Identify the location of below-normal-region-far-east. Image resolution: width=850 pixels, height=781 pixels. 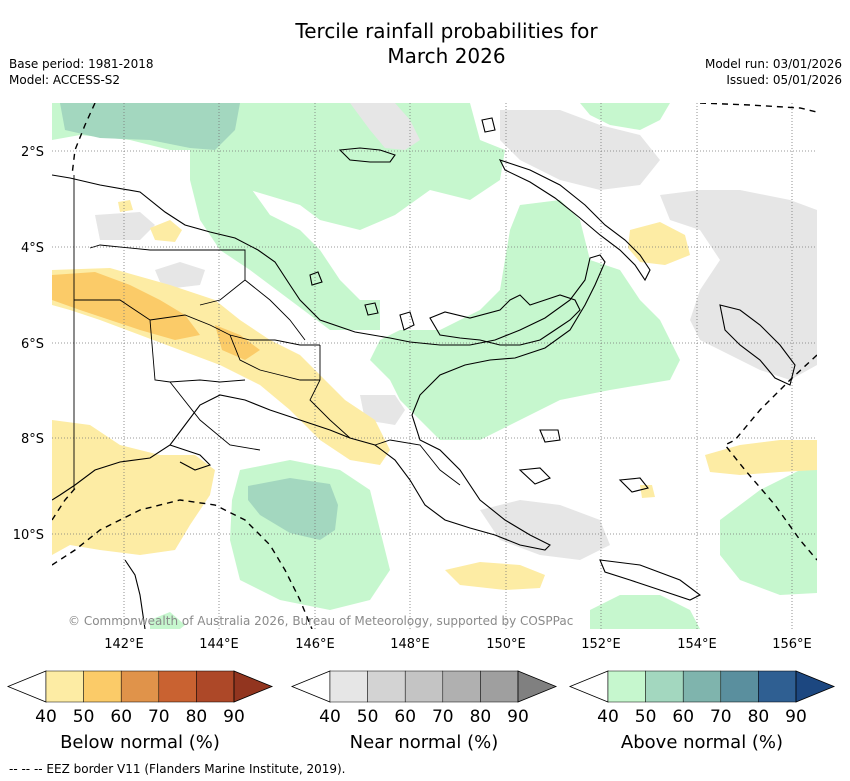
(761, 457).